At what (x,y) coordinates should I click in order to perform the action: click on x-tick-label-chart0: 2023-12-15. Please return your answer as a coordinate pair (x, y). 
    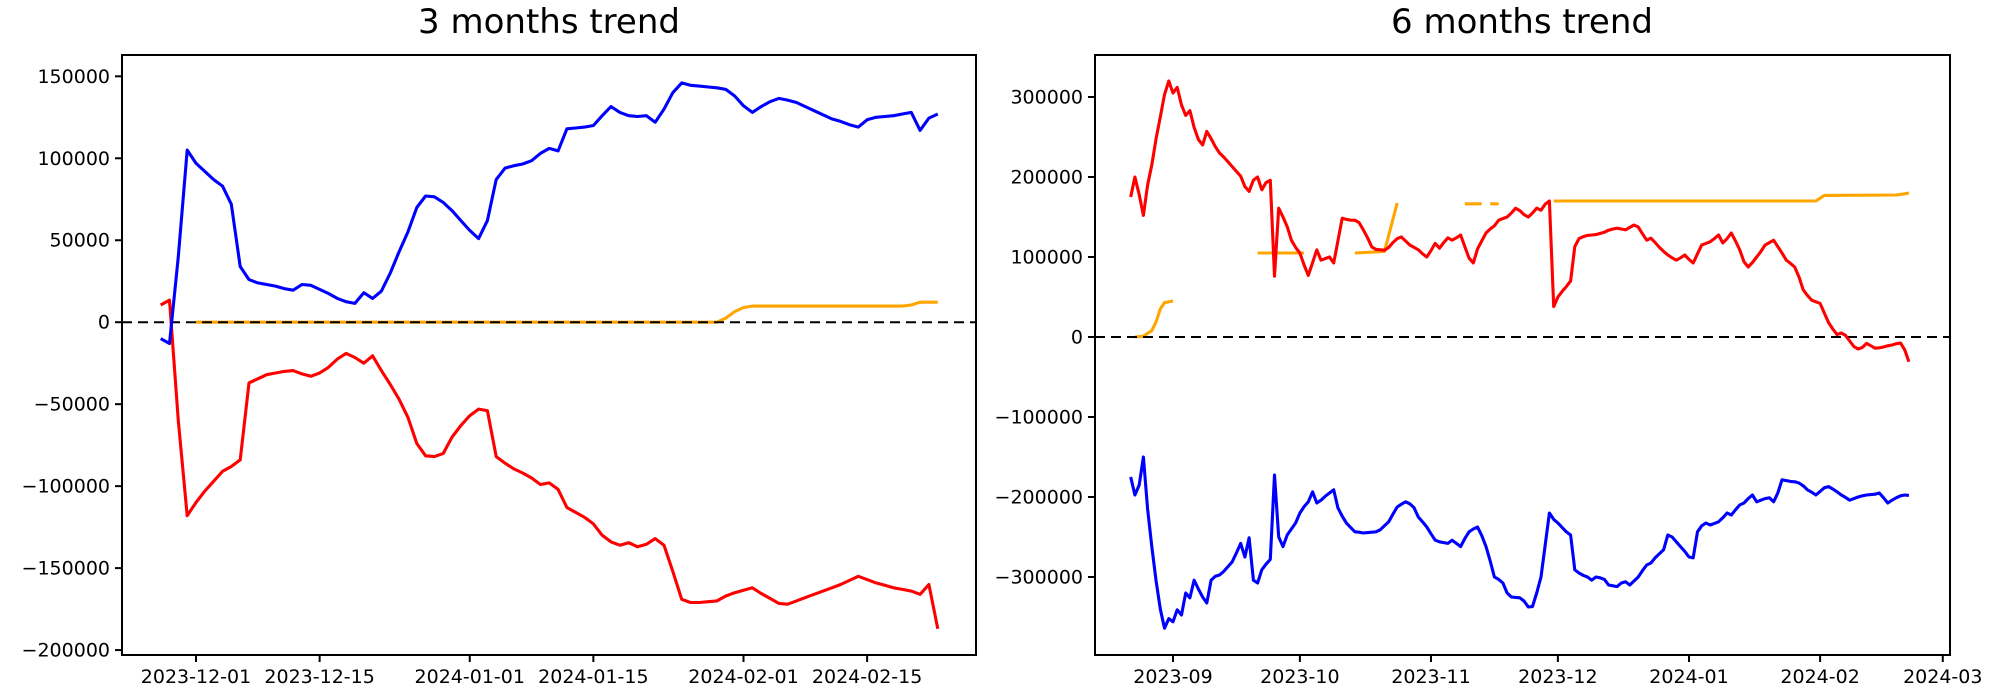
    Looking at the image, I should click on (319, 677).